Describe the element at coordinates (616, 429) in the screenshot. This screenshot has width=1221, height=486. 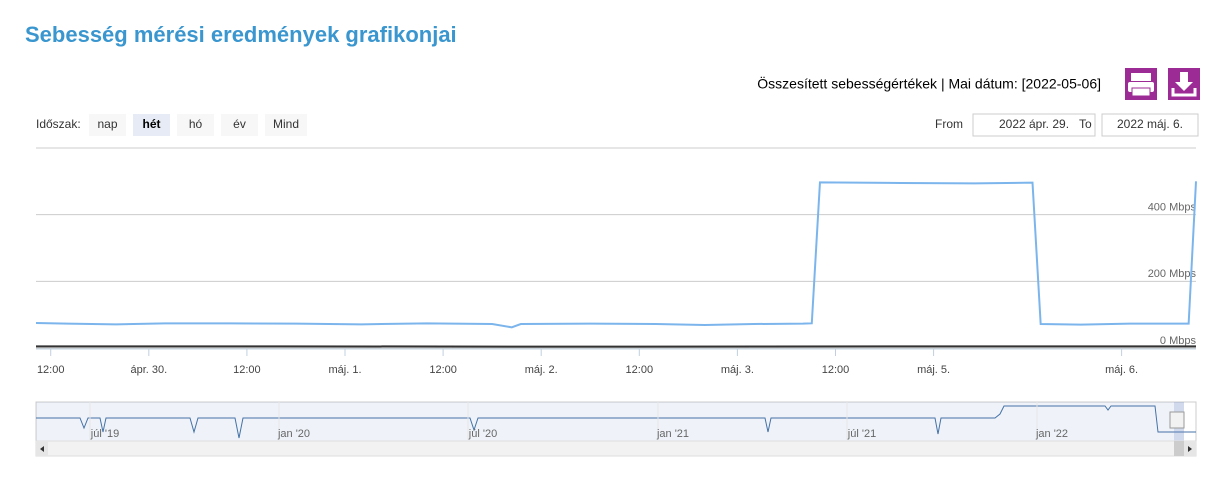
I see `navigator` at that location.